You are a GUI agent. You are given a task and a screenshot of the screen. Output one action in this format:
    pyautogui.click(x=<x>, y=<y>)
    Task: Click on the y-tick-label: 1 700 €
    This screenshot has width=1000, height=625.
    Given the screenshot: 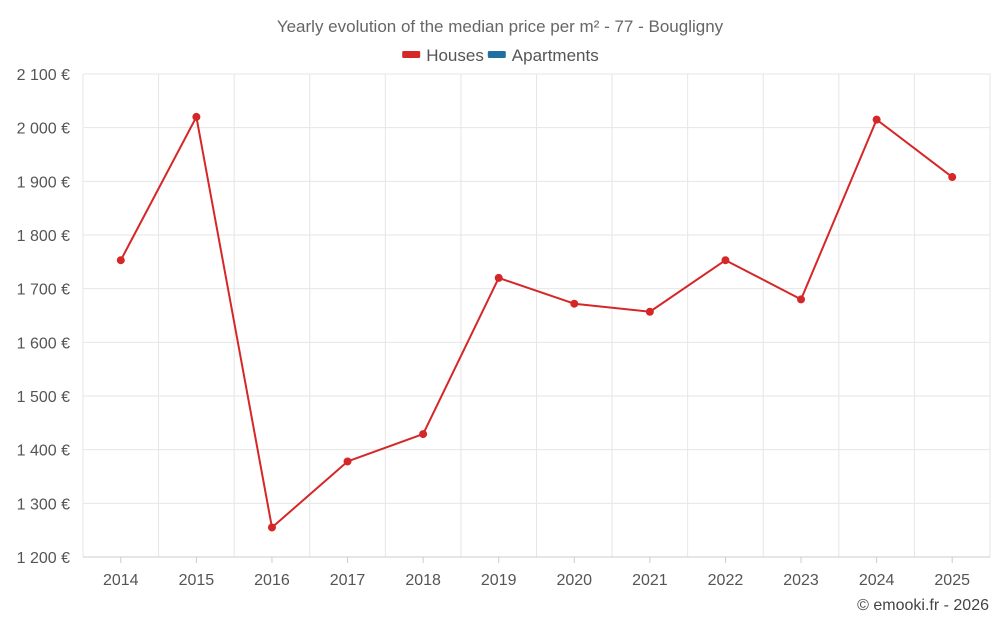 What is the action you would take?
    pyautogui.click(x=43, y=290)
    